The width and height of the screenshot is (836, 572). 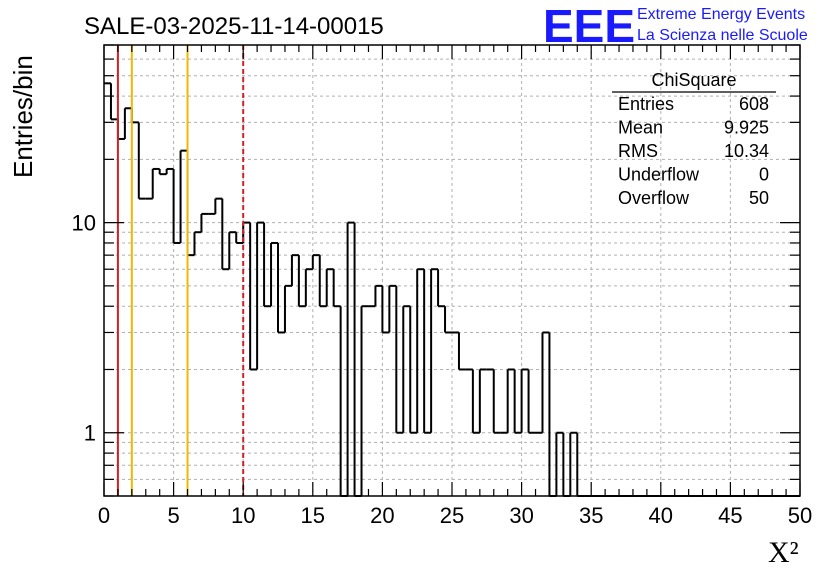 What do you see at coordinates (659, 175) in the screenshot?
I see `stats-label: Underflow` at bounding box center [659, 175].